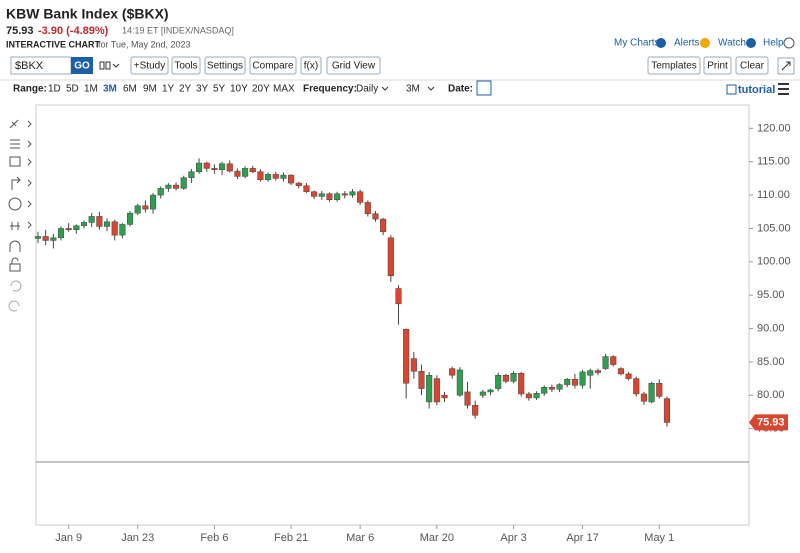 The image size is (800, 553). Describe the element at coordinates (773, 43) in the screenshot. I see `top-link: Help` at that location.